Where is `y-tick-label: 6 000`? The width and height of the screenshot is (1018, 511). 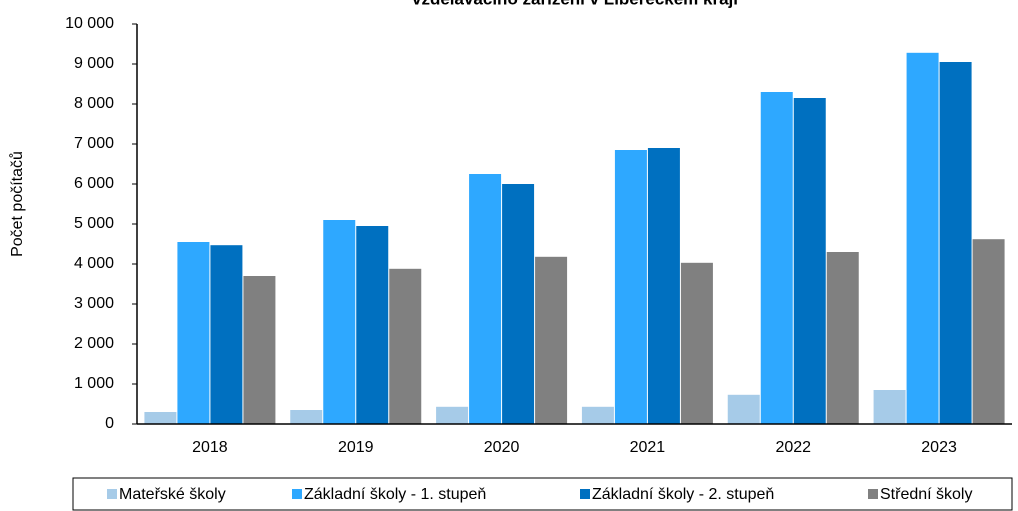 y-tick-label: 6 000 is located at coordinates (94, 183).